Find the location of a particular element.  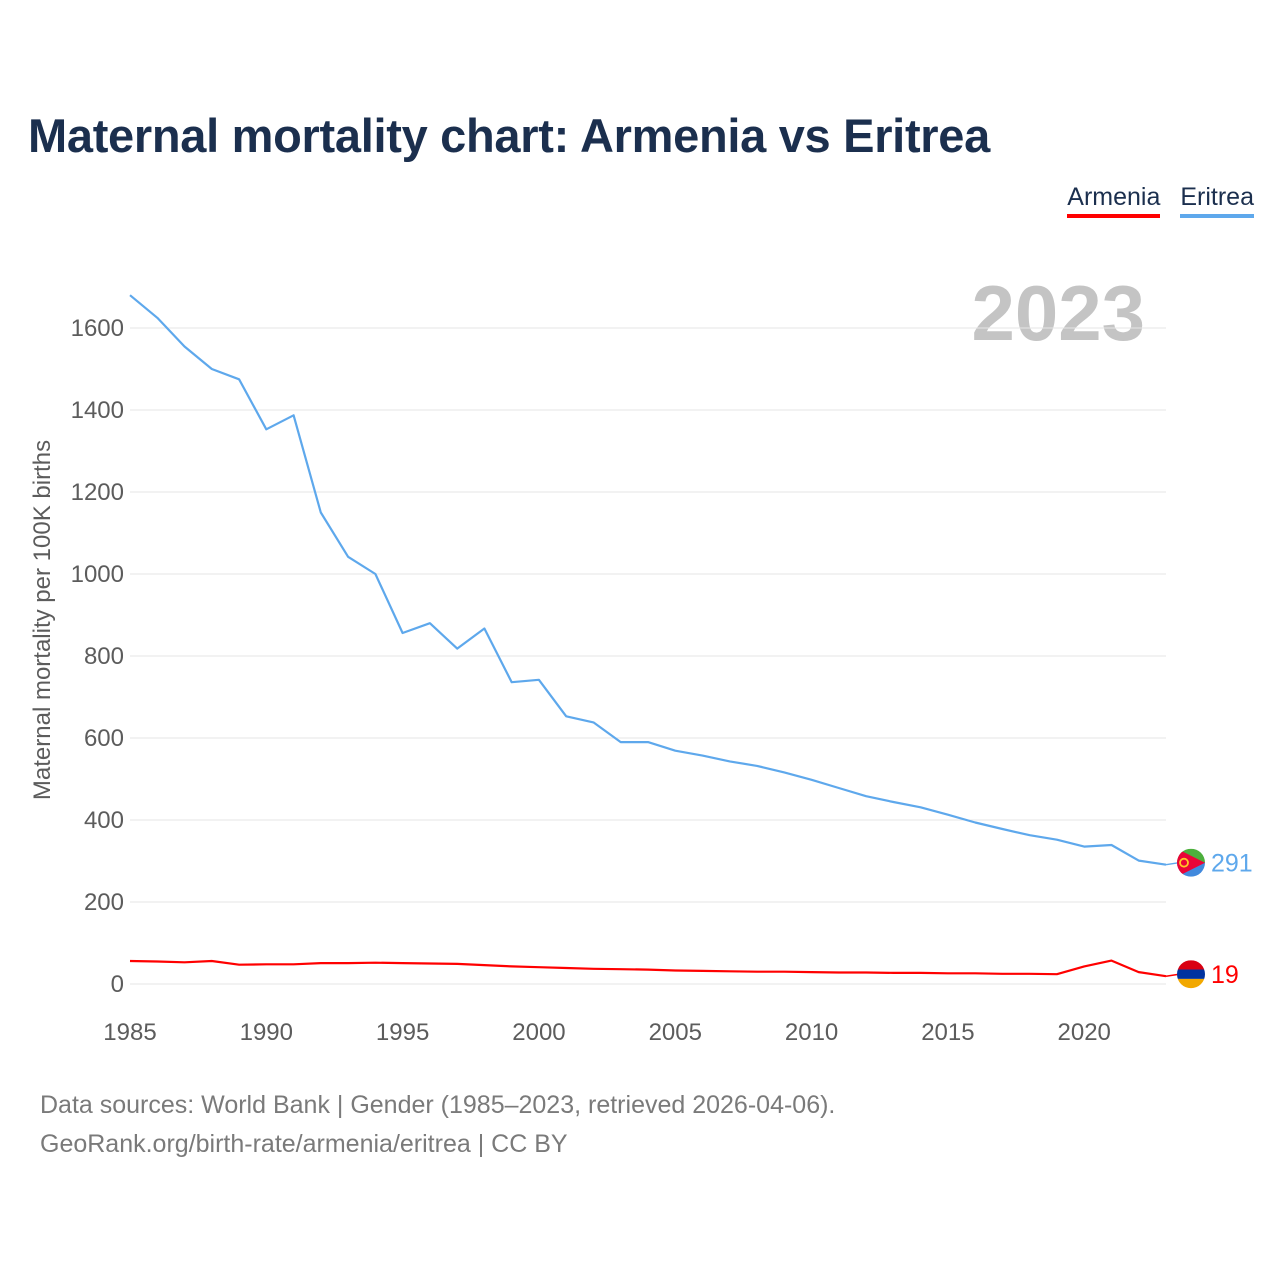

legend-item-armenia: Armenia is located at coordinates (1114, 200).